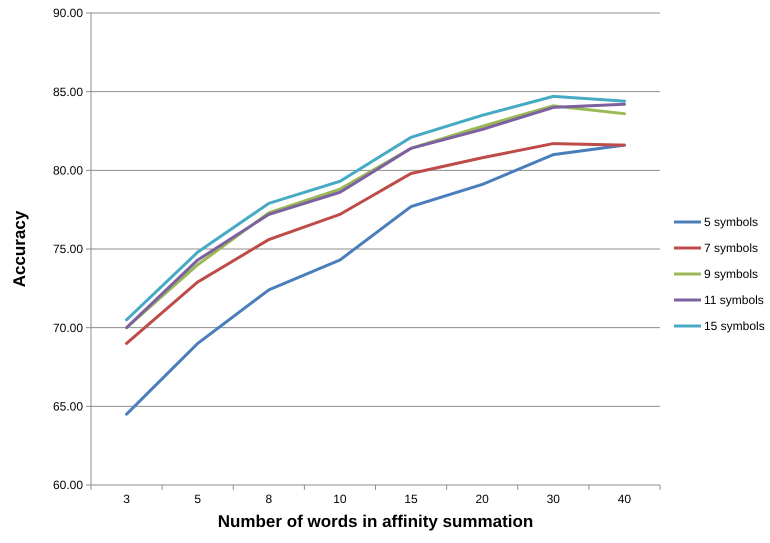  What do you see at coordinates (68, 13) in the screenshot?
I see `y-tick-label: 90.00` at bounding box center [68, 13].